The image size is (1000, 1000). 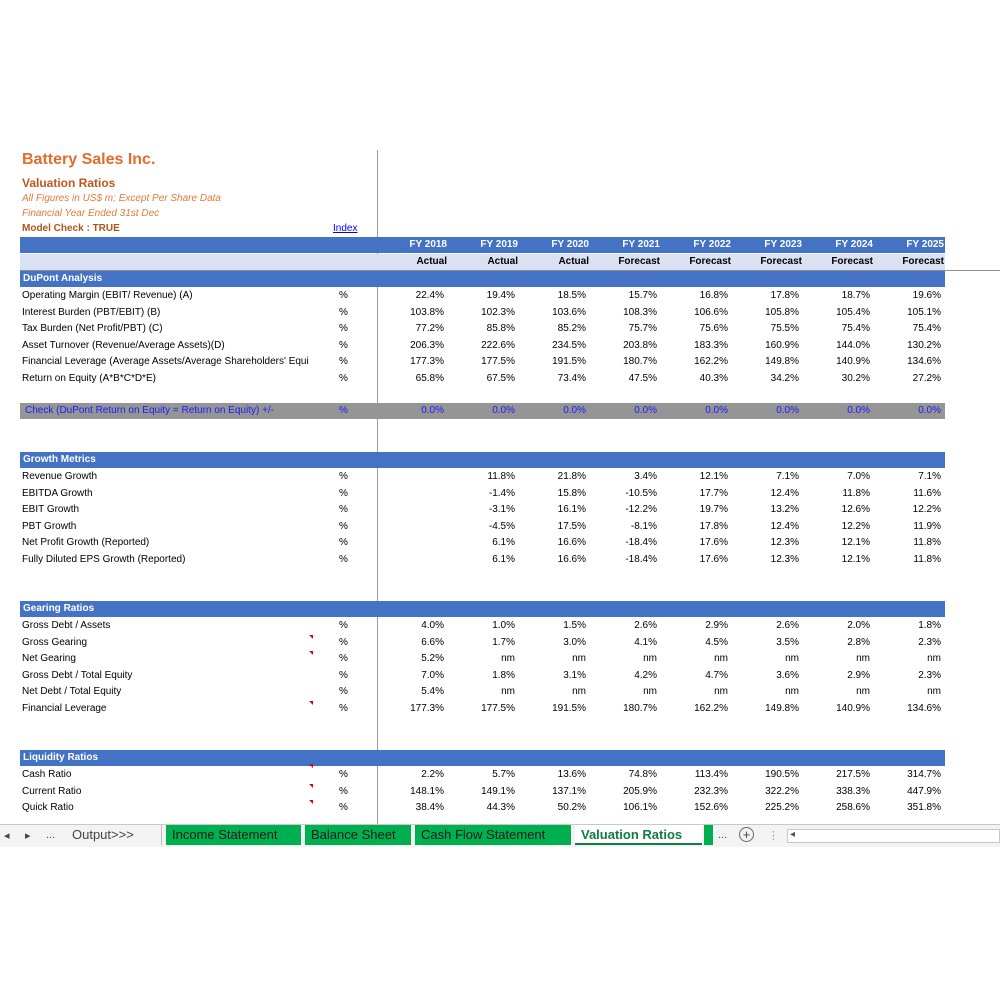 I want to click on value-cell: 77.2%, so click(x=429, y=328).